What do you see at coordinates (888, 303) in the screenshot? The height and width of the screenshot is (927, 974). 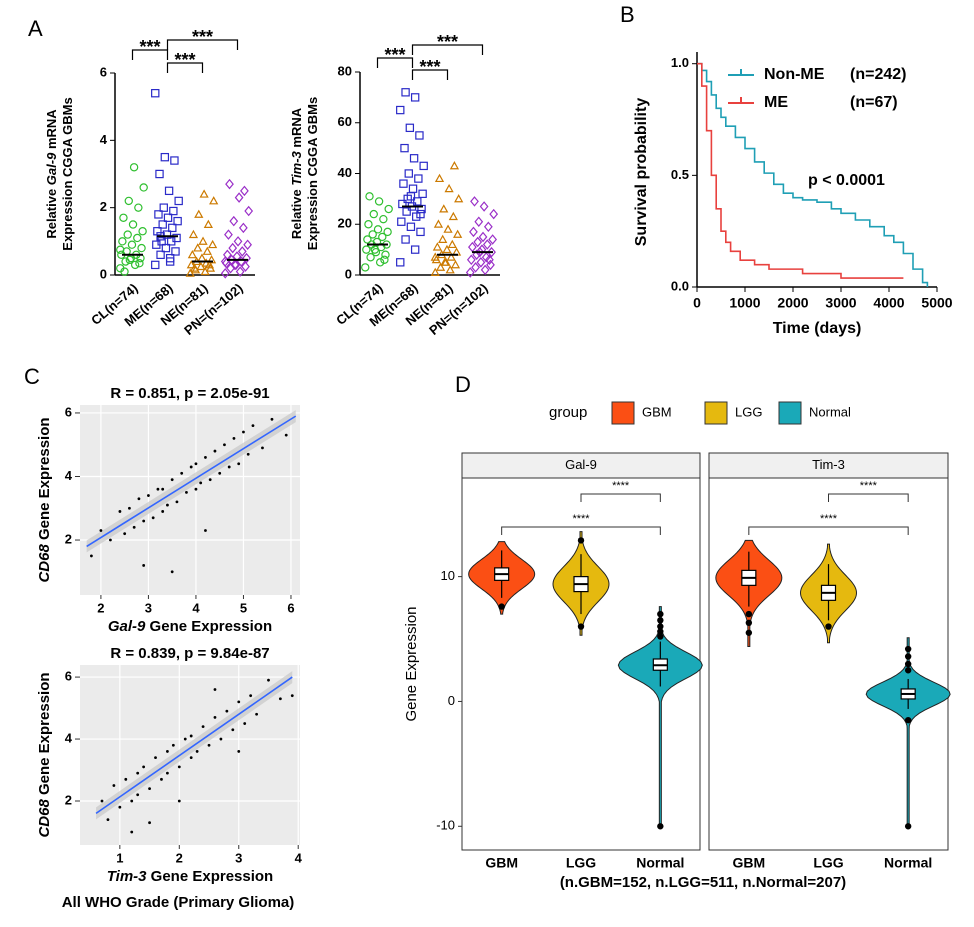 I see `x-tick-label: 4000` at bounding box center [888, 303].